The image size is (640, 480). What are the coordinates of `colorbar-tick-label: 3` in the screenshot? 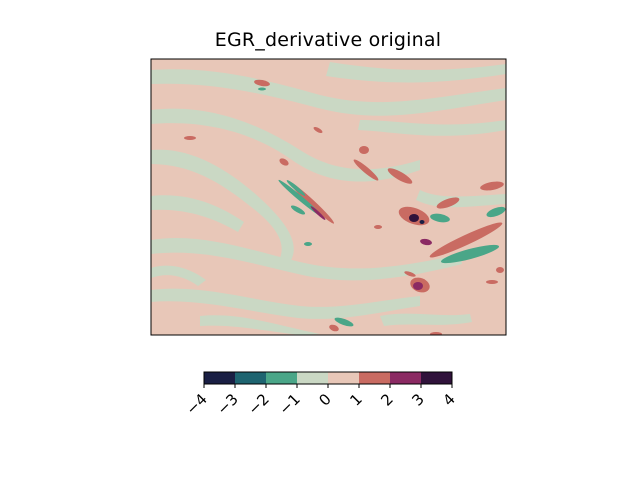 It's located at (417, 399).